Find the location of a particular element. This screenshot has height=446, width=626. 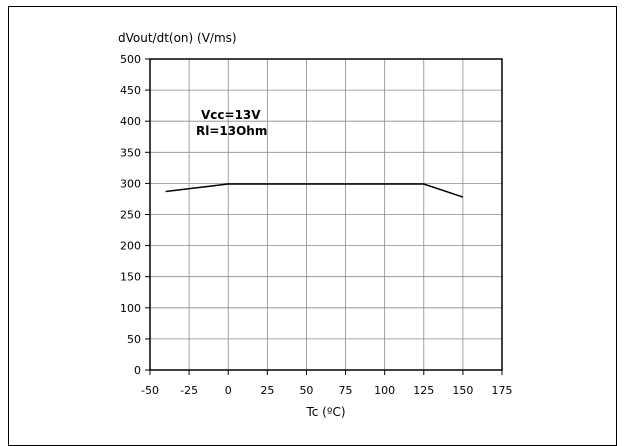

annotation-vcc: Vcc=13V is located at coordinates (231, 115).